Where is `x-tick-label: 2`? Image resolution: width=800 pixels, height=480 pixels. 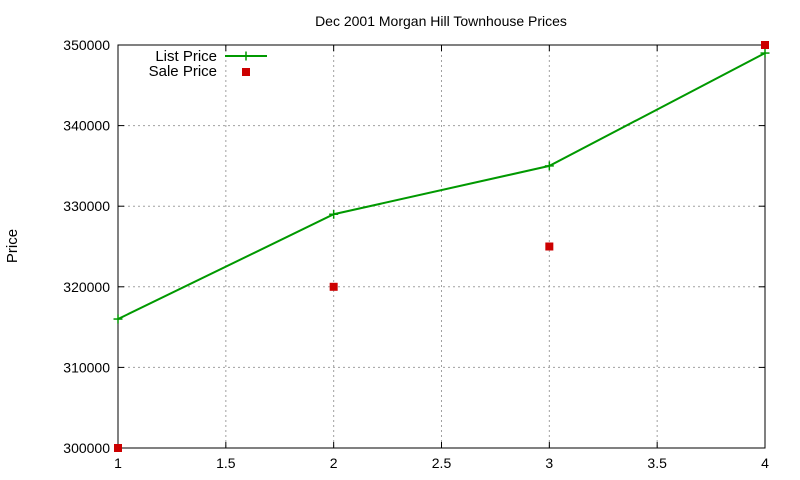 x-tick-label: 2 is located at coordinates (334, 463).